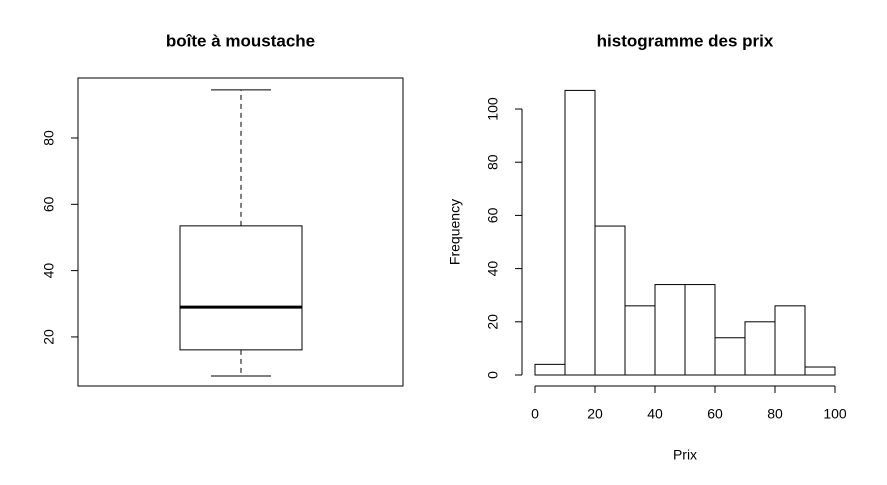  I want to click on chart-title: boîte à moustache, so click(240, 40).